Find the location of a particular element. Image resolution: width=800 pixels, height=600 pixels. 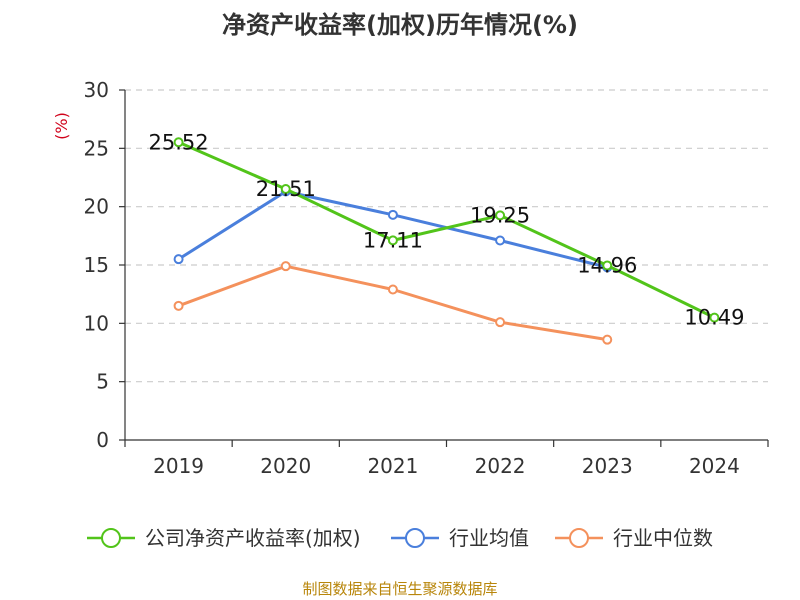

legend-label: 行业均值 is located at coordinates (489, 538).